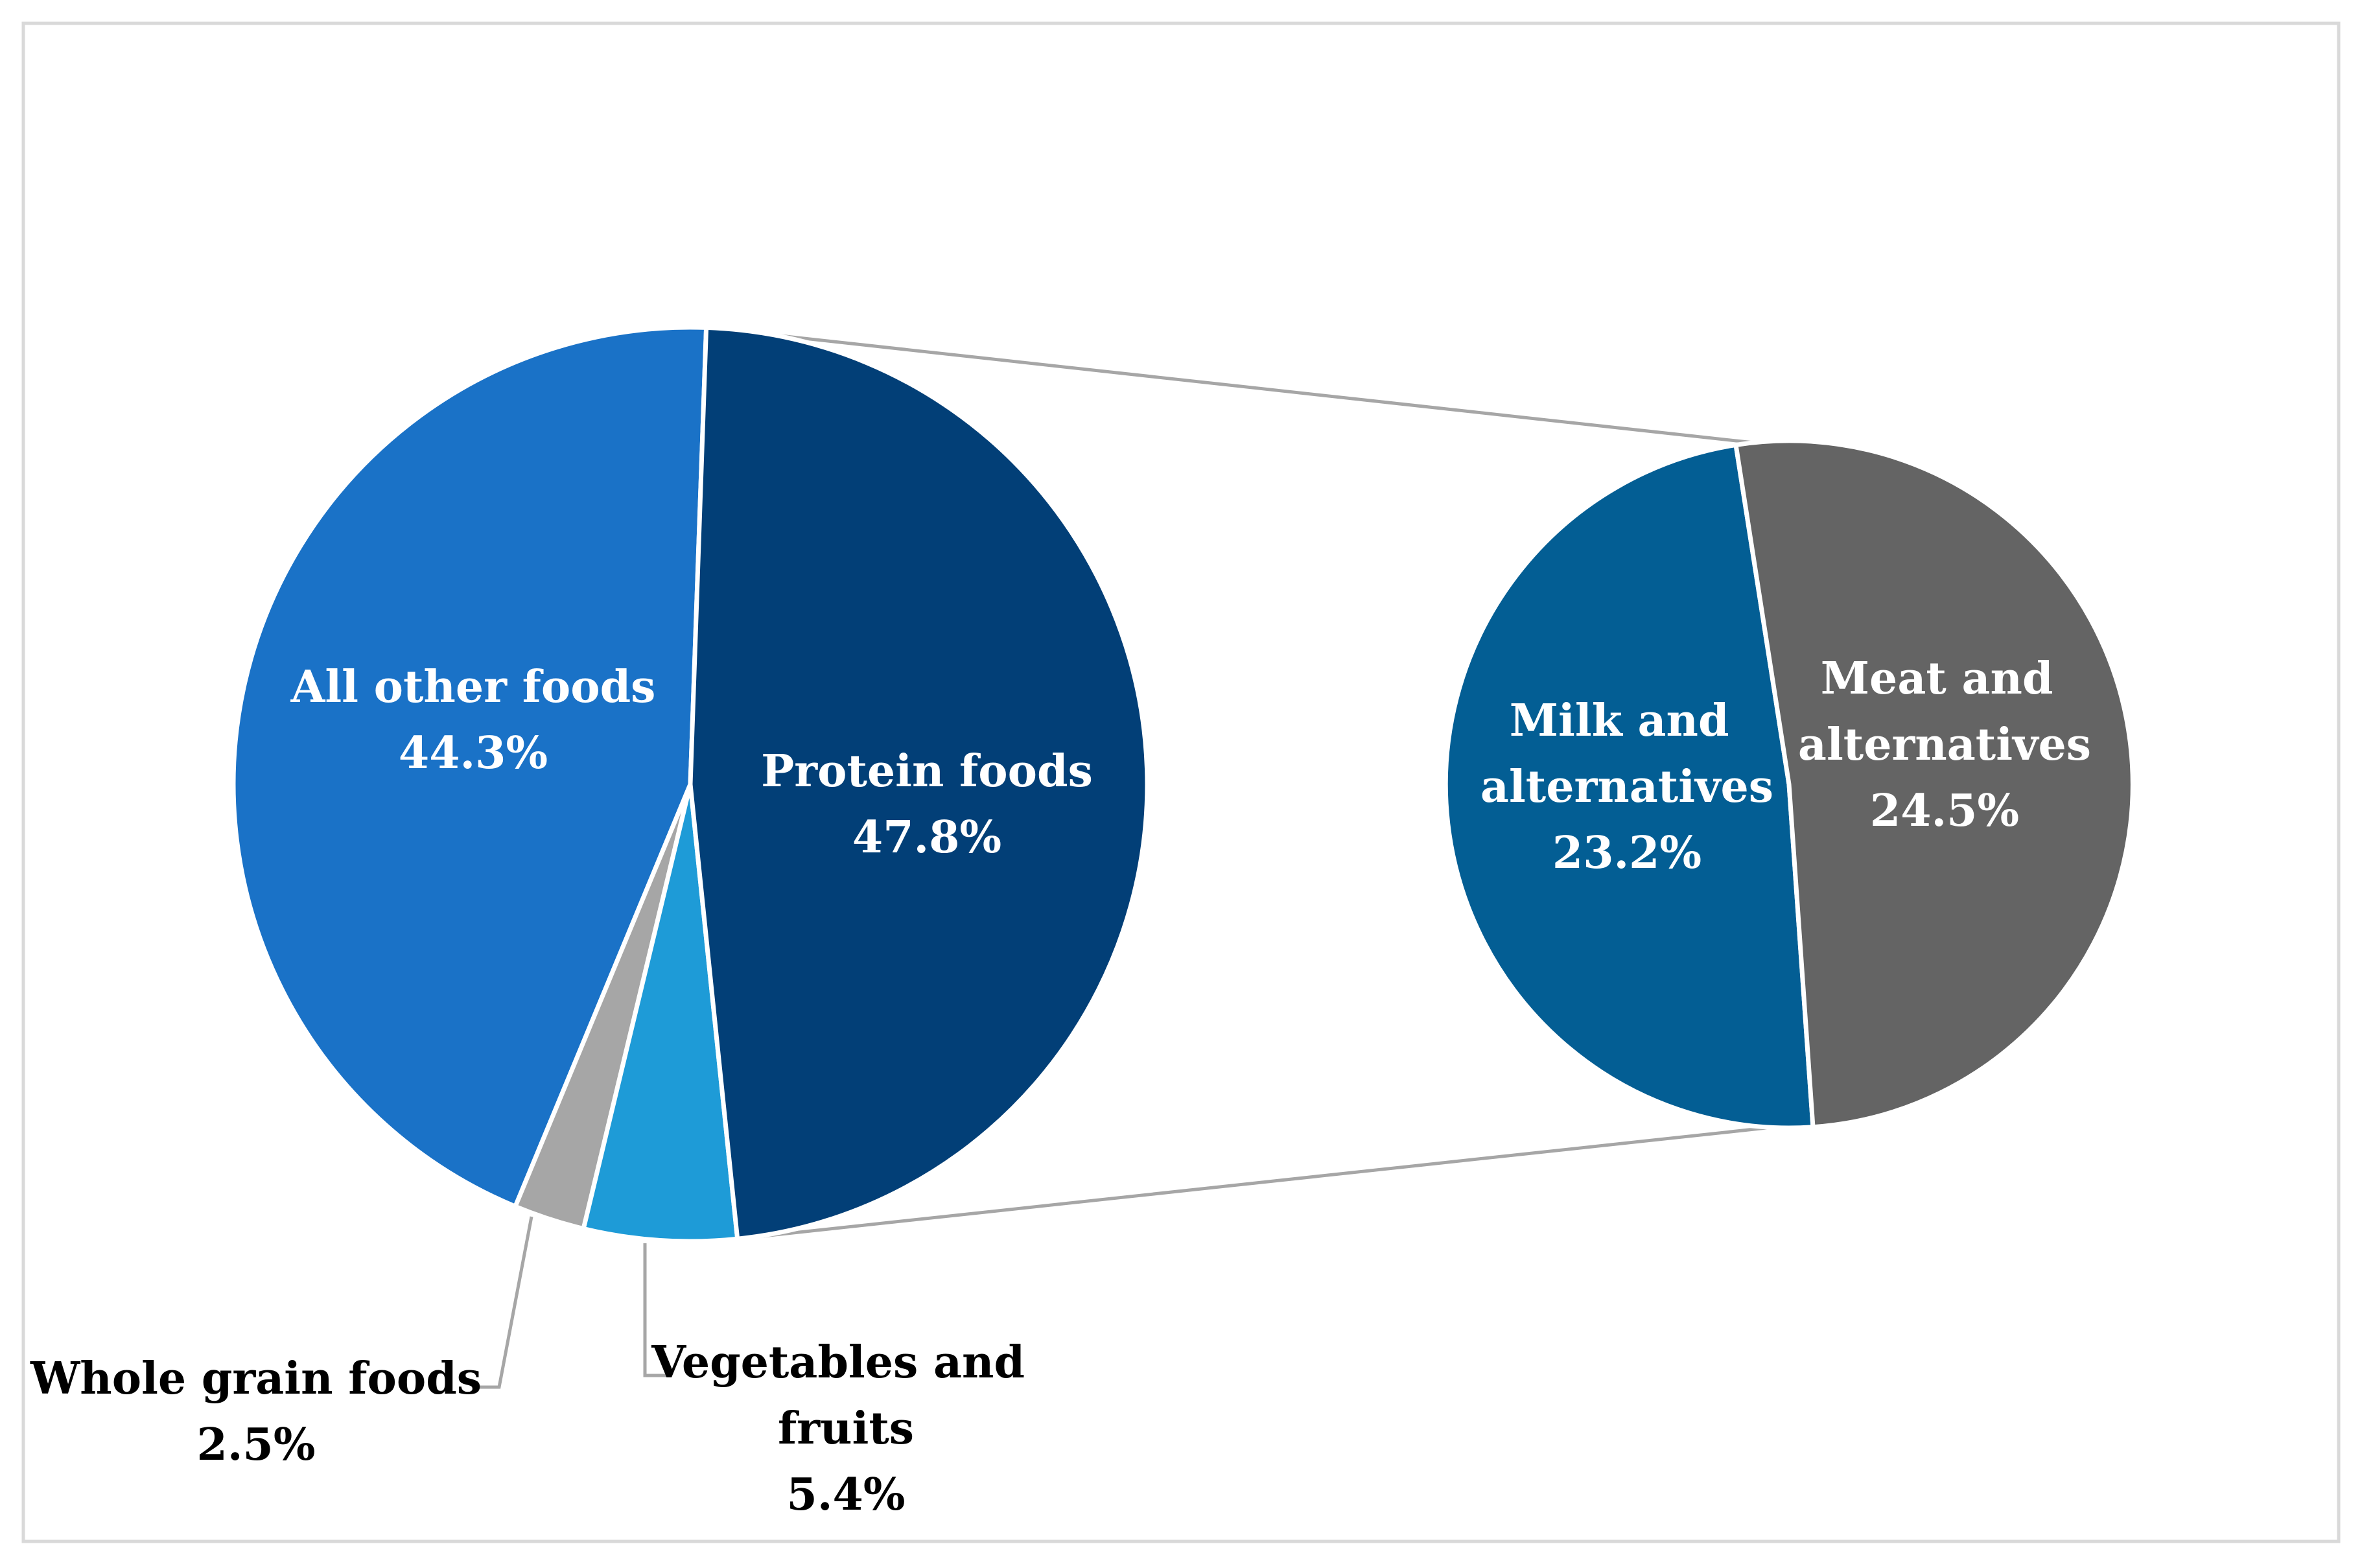  Describe the element at coordinates (1944, 712) in the screenshot. I see `label-meat-and-alternatives: Meat and alternatives` at that location.